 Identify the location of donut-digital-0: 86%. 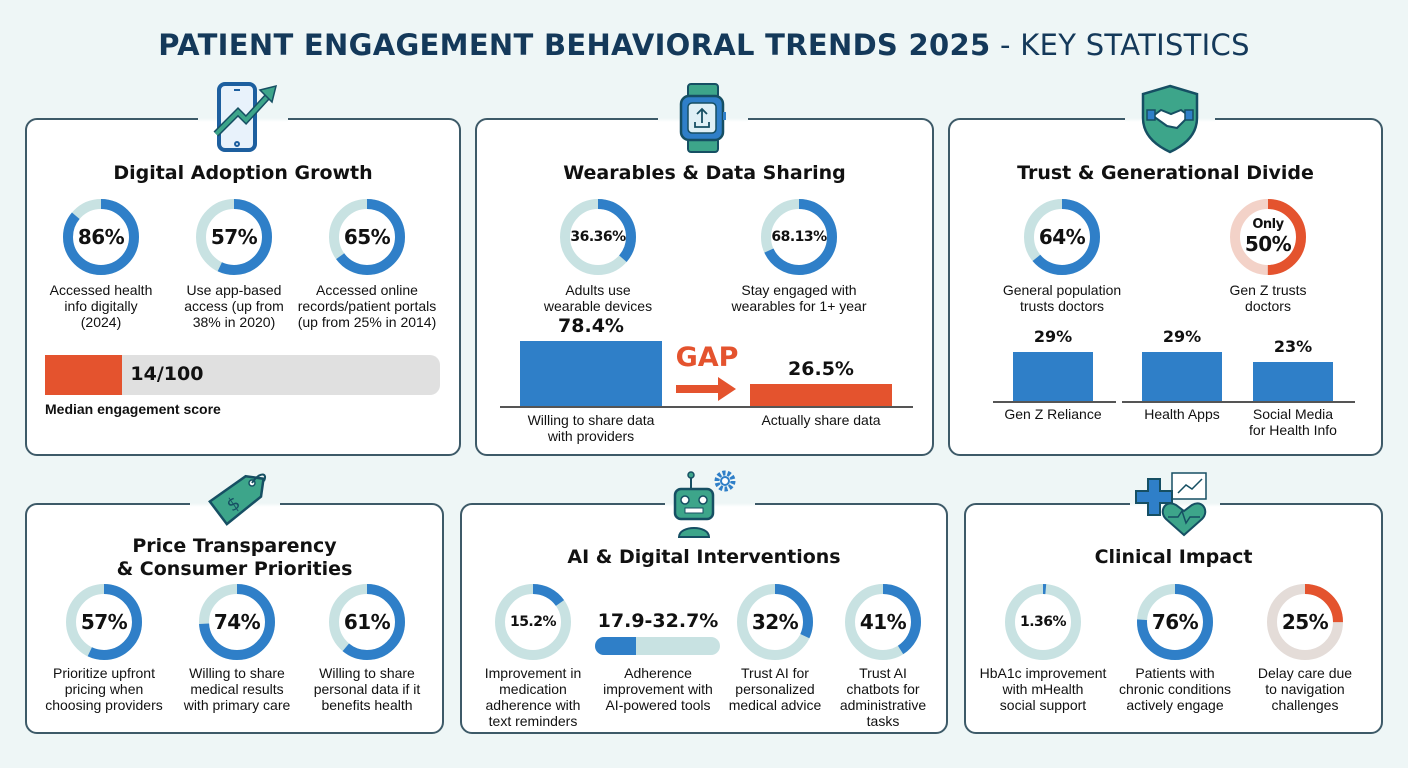
(101, 237).